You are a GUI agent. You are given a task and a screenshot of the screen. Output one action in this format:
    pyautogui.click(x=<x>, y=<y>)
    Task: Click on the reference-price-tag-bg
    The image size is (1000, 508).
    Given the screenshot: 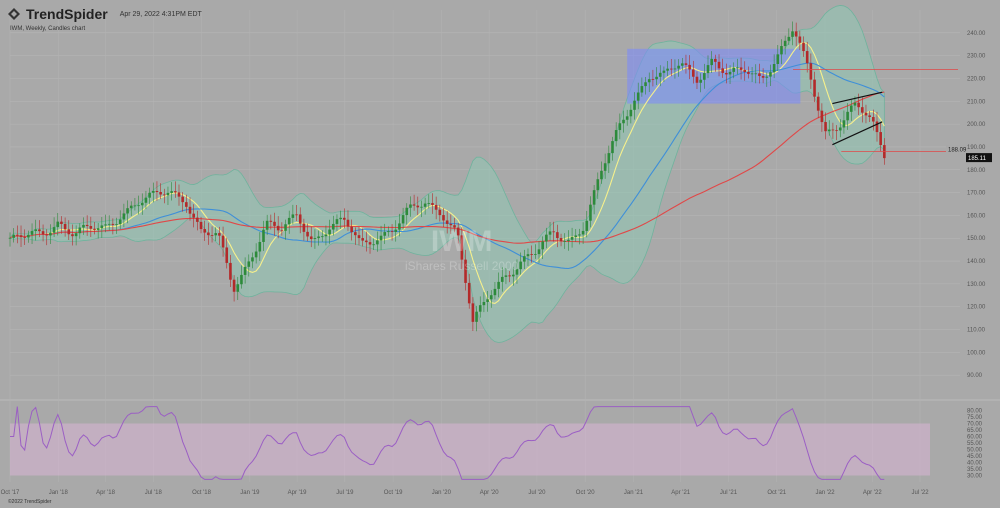 What is the action you would take?
    pyautogui.click(x=956, y=149)
    